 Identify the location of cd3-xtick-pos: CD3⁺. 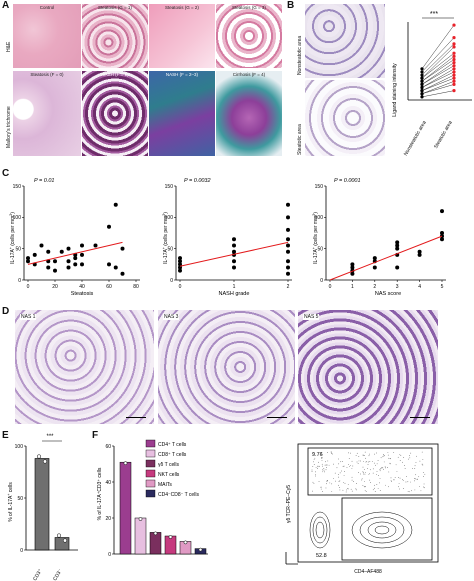
(38, 574).